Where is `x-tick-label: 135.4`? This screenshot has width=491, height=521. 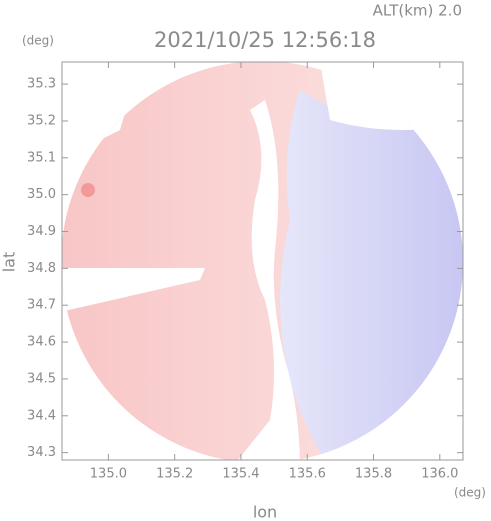 x-tick-label: 135.4 is located at coordinates (240, 474).